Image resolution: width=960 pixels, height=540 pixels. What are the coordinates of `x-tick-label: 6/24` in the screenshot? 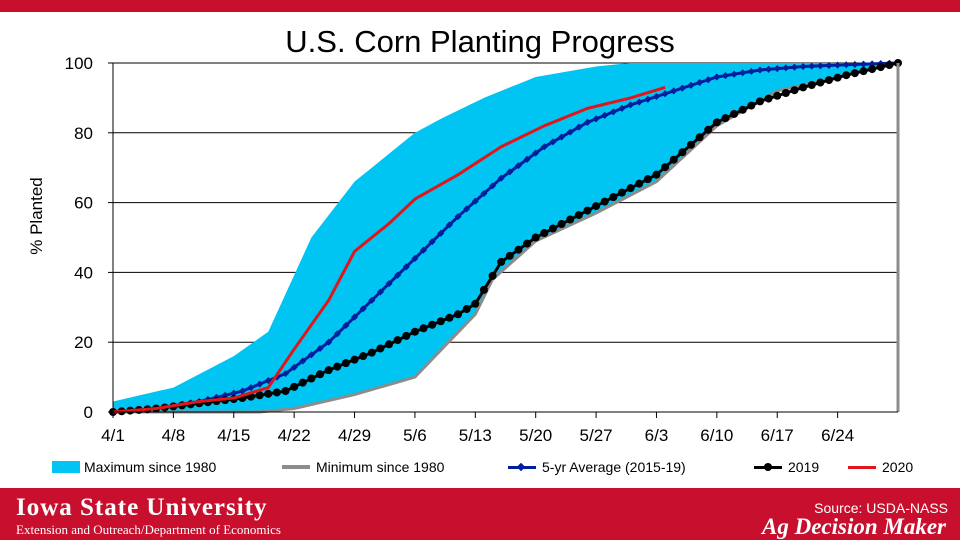 It's located at (837, 435).